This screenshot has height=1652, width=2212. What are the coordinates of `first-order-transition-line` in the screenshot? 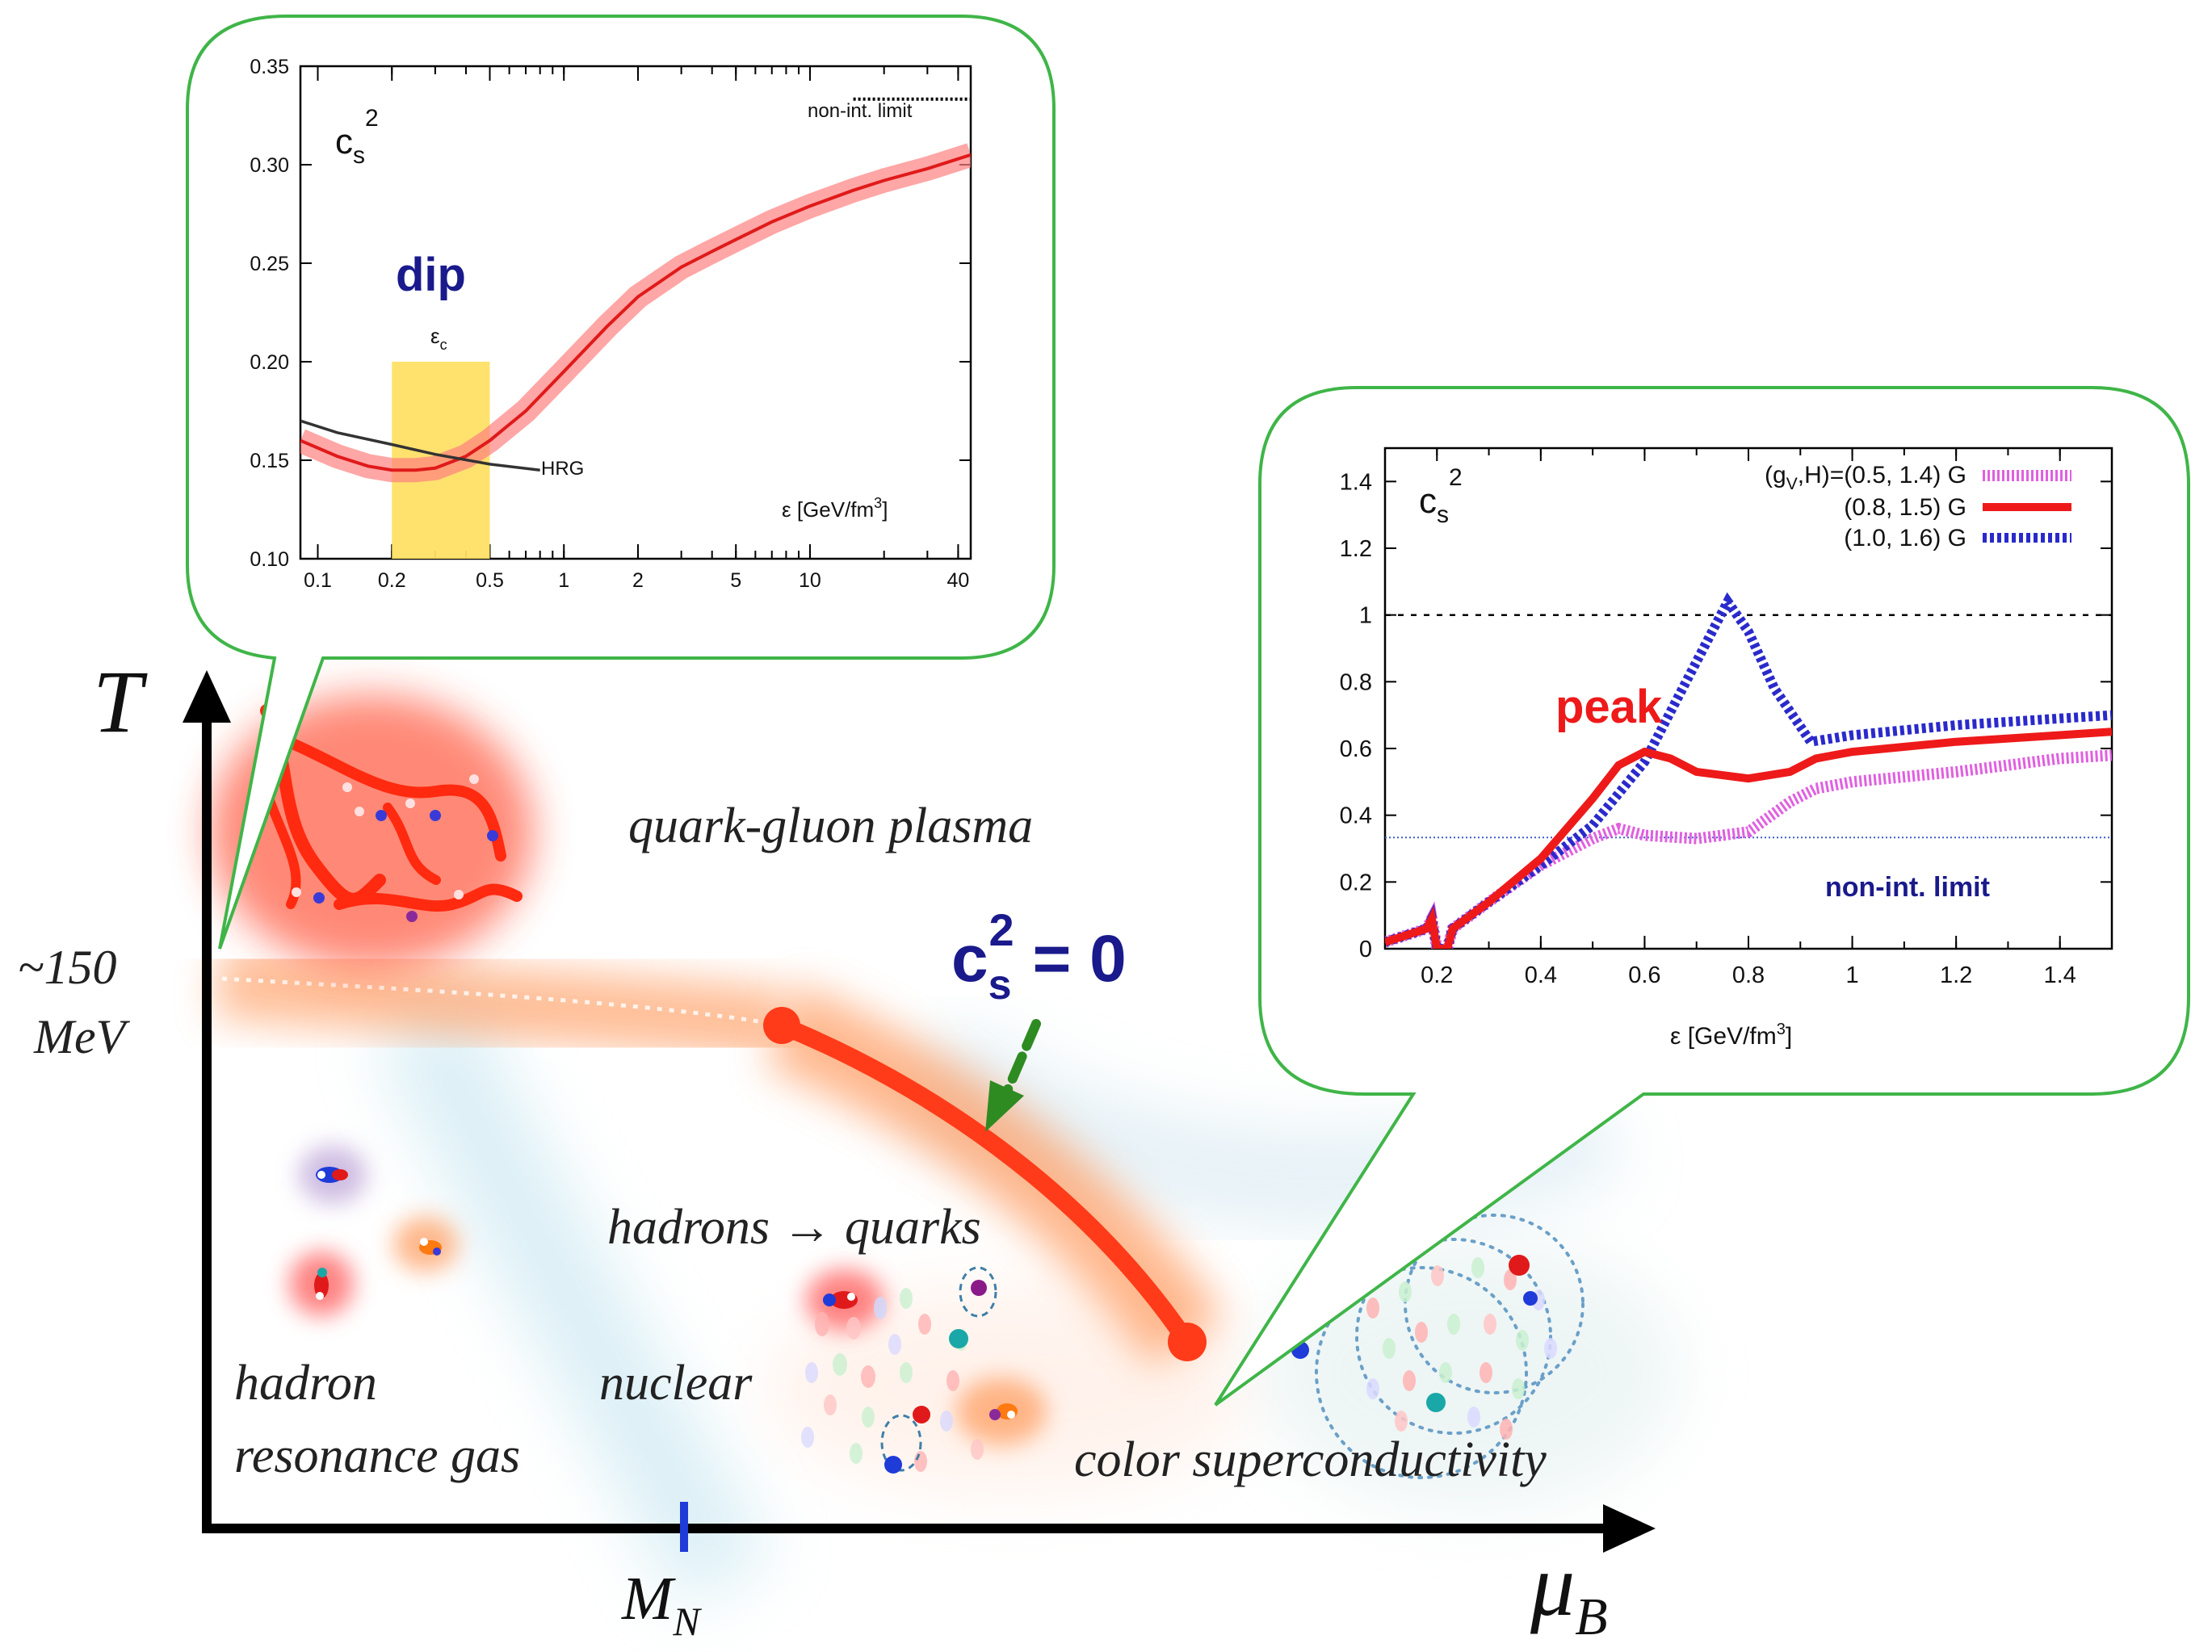 It's located at (985, 1184).